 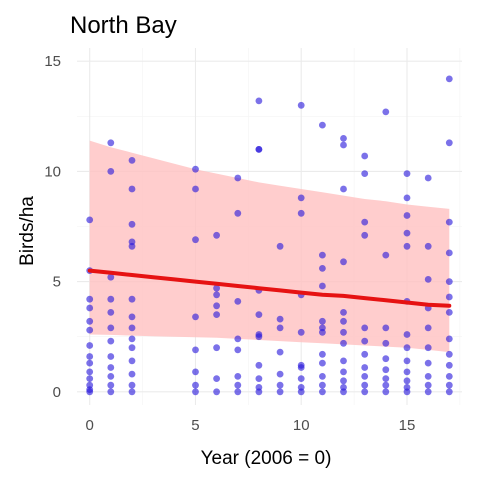 I want to click on chart-title: North Bay, so click(x=123, y=25).